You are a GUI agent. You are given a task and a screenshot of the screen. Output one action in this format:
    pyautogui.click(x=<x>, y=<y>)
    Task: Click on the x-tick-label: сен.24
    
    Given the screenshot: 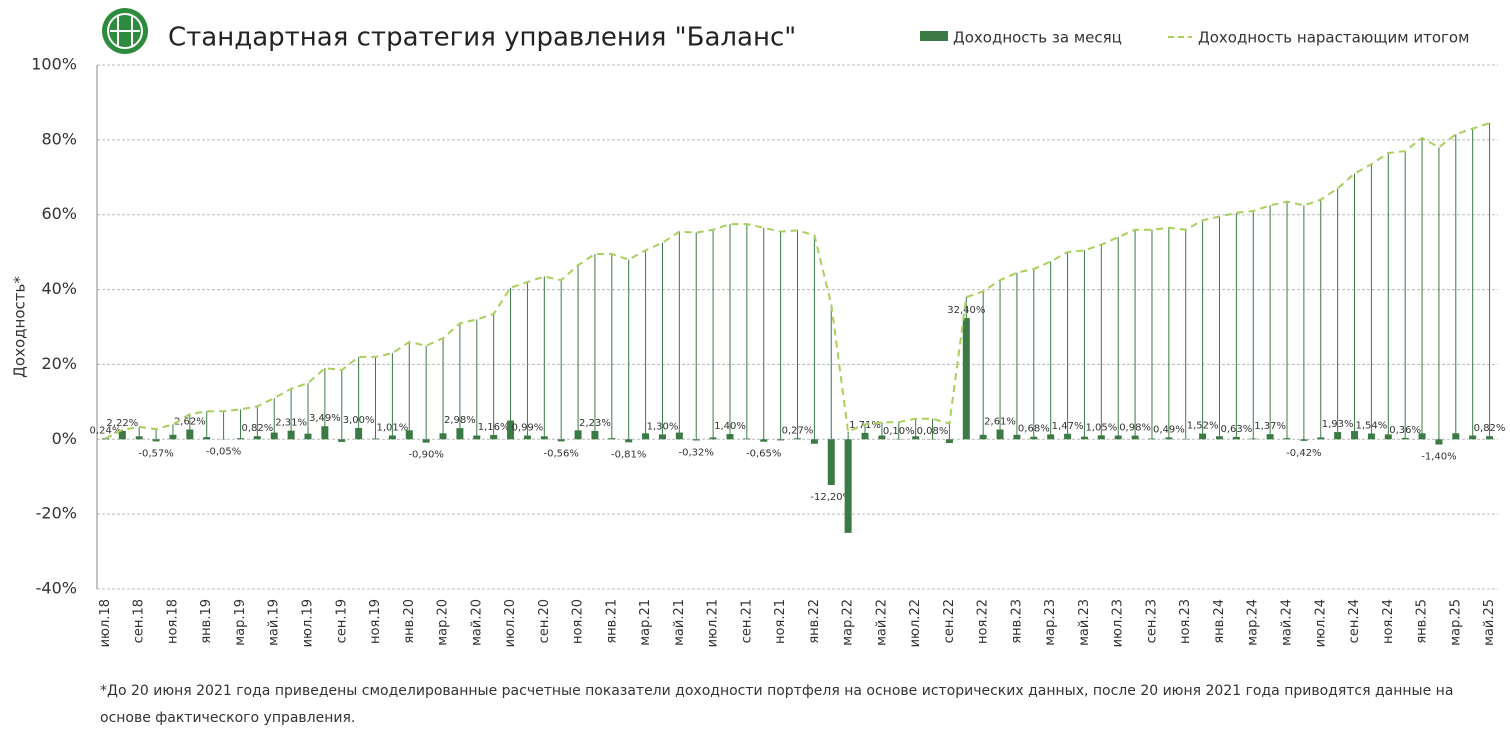 What is the action you would take?
    pyautogui.click(x=1354, y=621)
    